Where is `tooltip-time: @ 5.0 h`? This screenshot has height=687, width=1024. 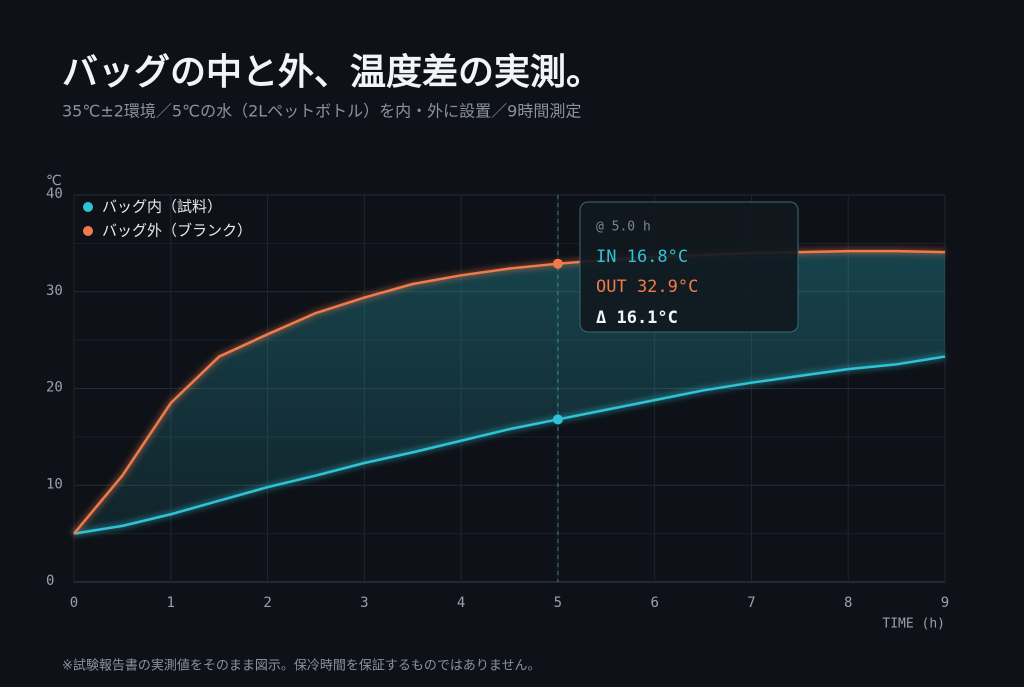 tooltip-time: @ 5.0 h is located at coordinates (623, 227).